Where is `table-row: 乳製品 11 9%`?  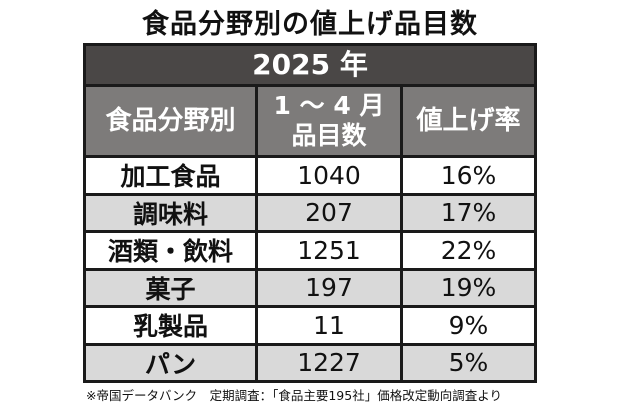
table-row: 乳製品 11 9% is located at coordinates (310, 327).